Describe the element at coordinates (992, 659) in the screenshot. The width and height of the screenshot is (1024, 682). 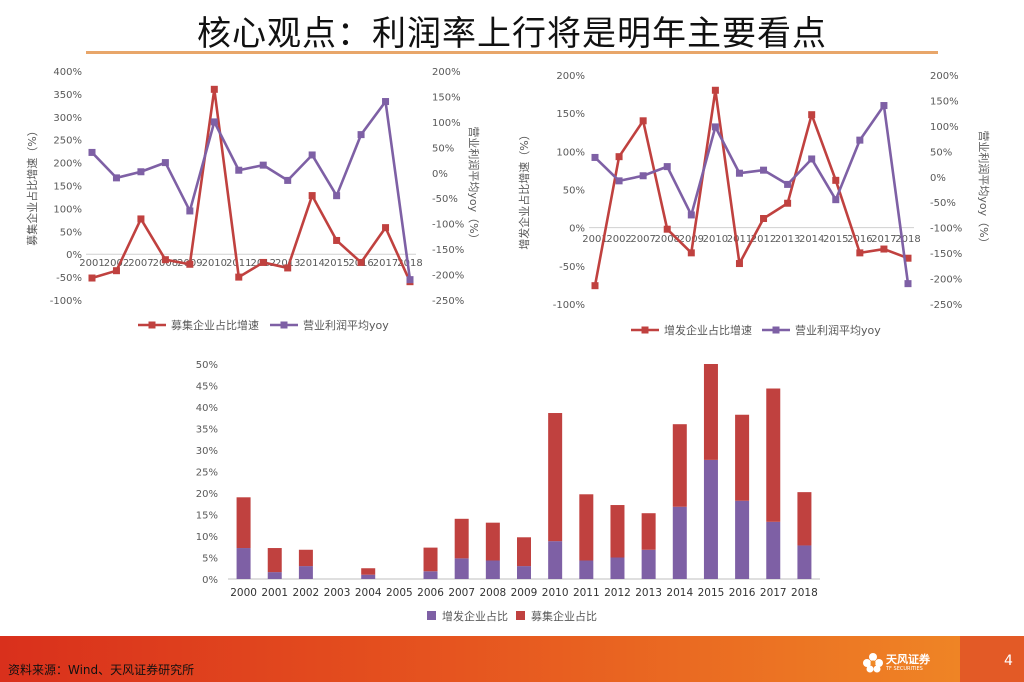
I see `page-number-box` at that location.